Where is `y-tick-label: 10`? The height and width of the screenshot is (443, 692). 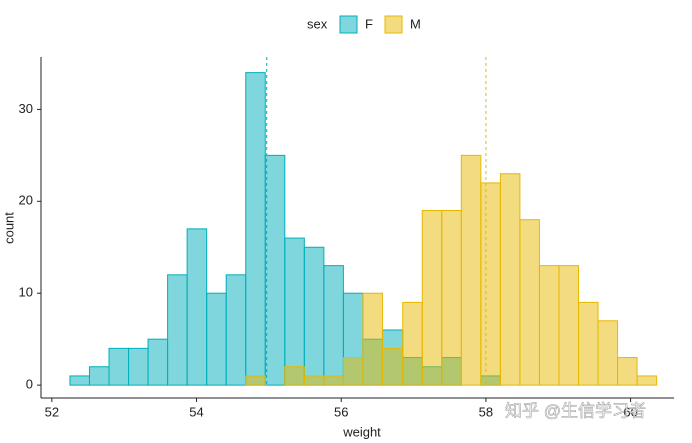
y-tick-label: 10 is located at coordinates (26, 292).